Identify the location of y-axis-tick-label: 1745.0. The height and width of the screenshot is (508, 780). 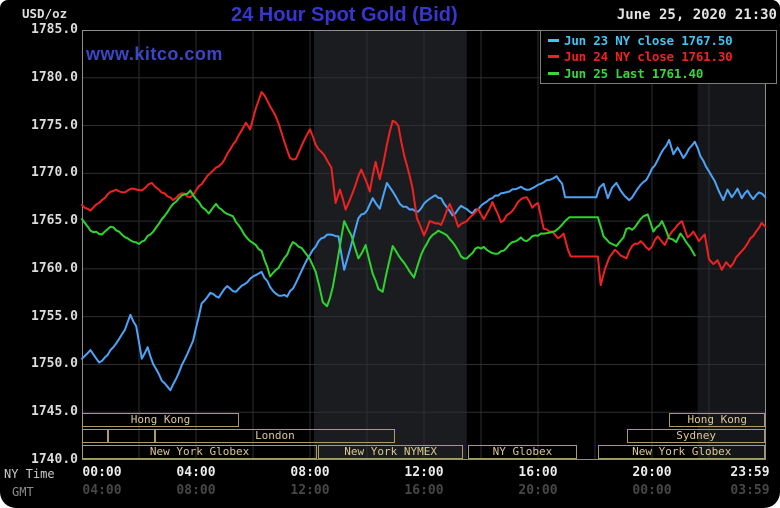
(54, 412).